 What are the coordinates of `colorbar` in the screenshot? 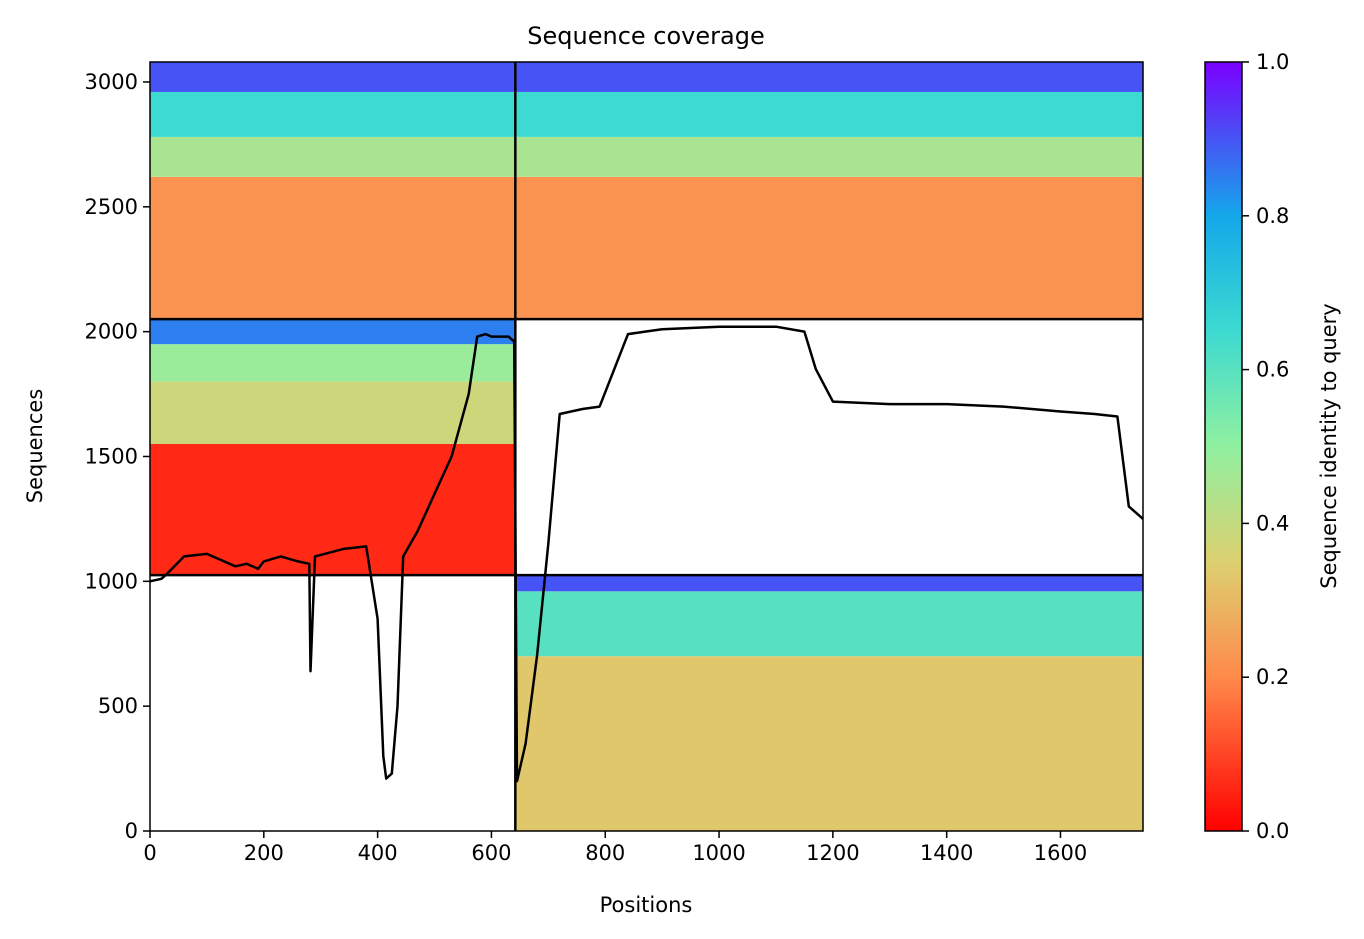 It's located at (1223, 446).